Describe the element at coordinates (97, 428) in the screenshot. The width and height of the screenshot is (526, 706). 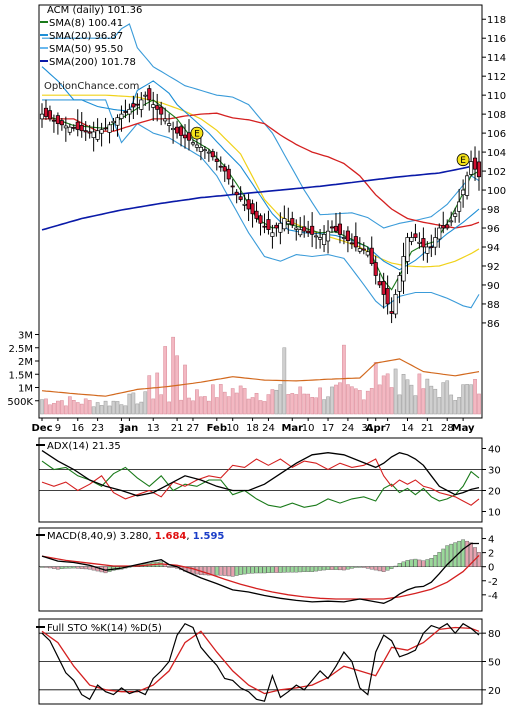
I see `date-tick-label: 23` at that location.